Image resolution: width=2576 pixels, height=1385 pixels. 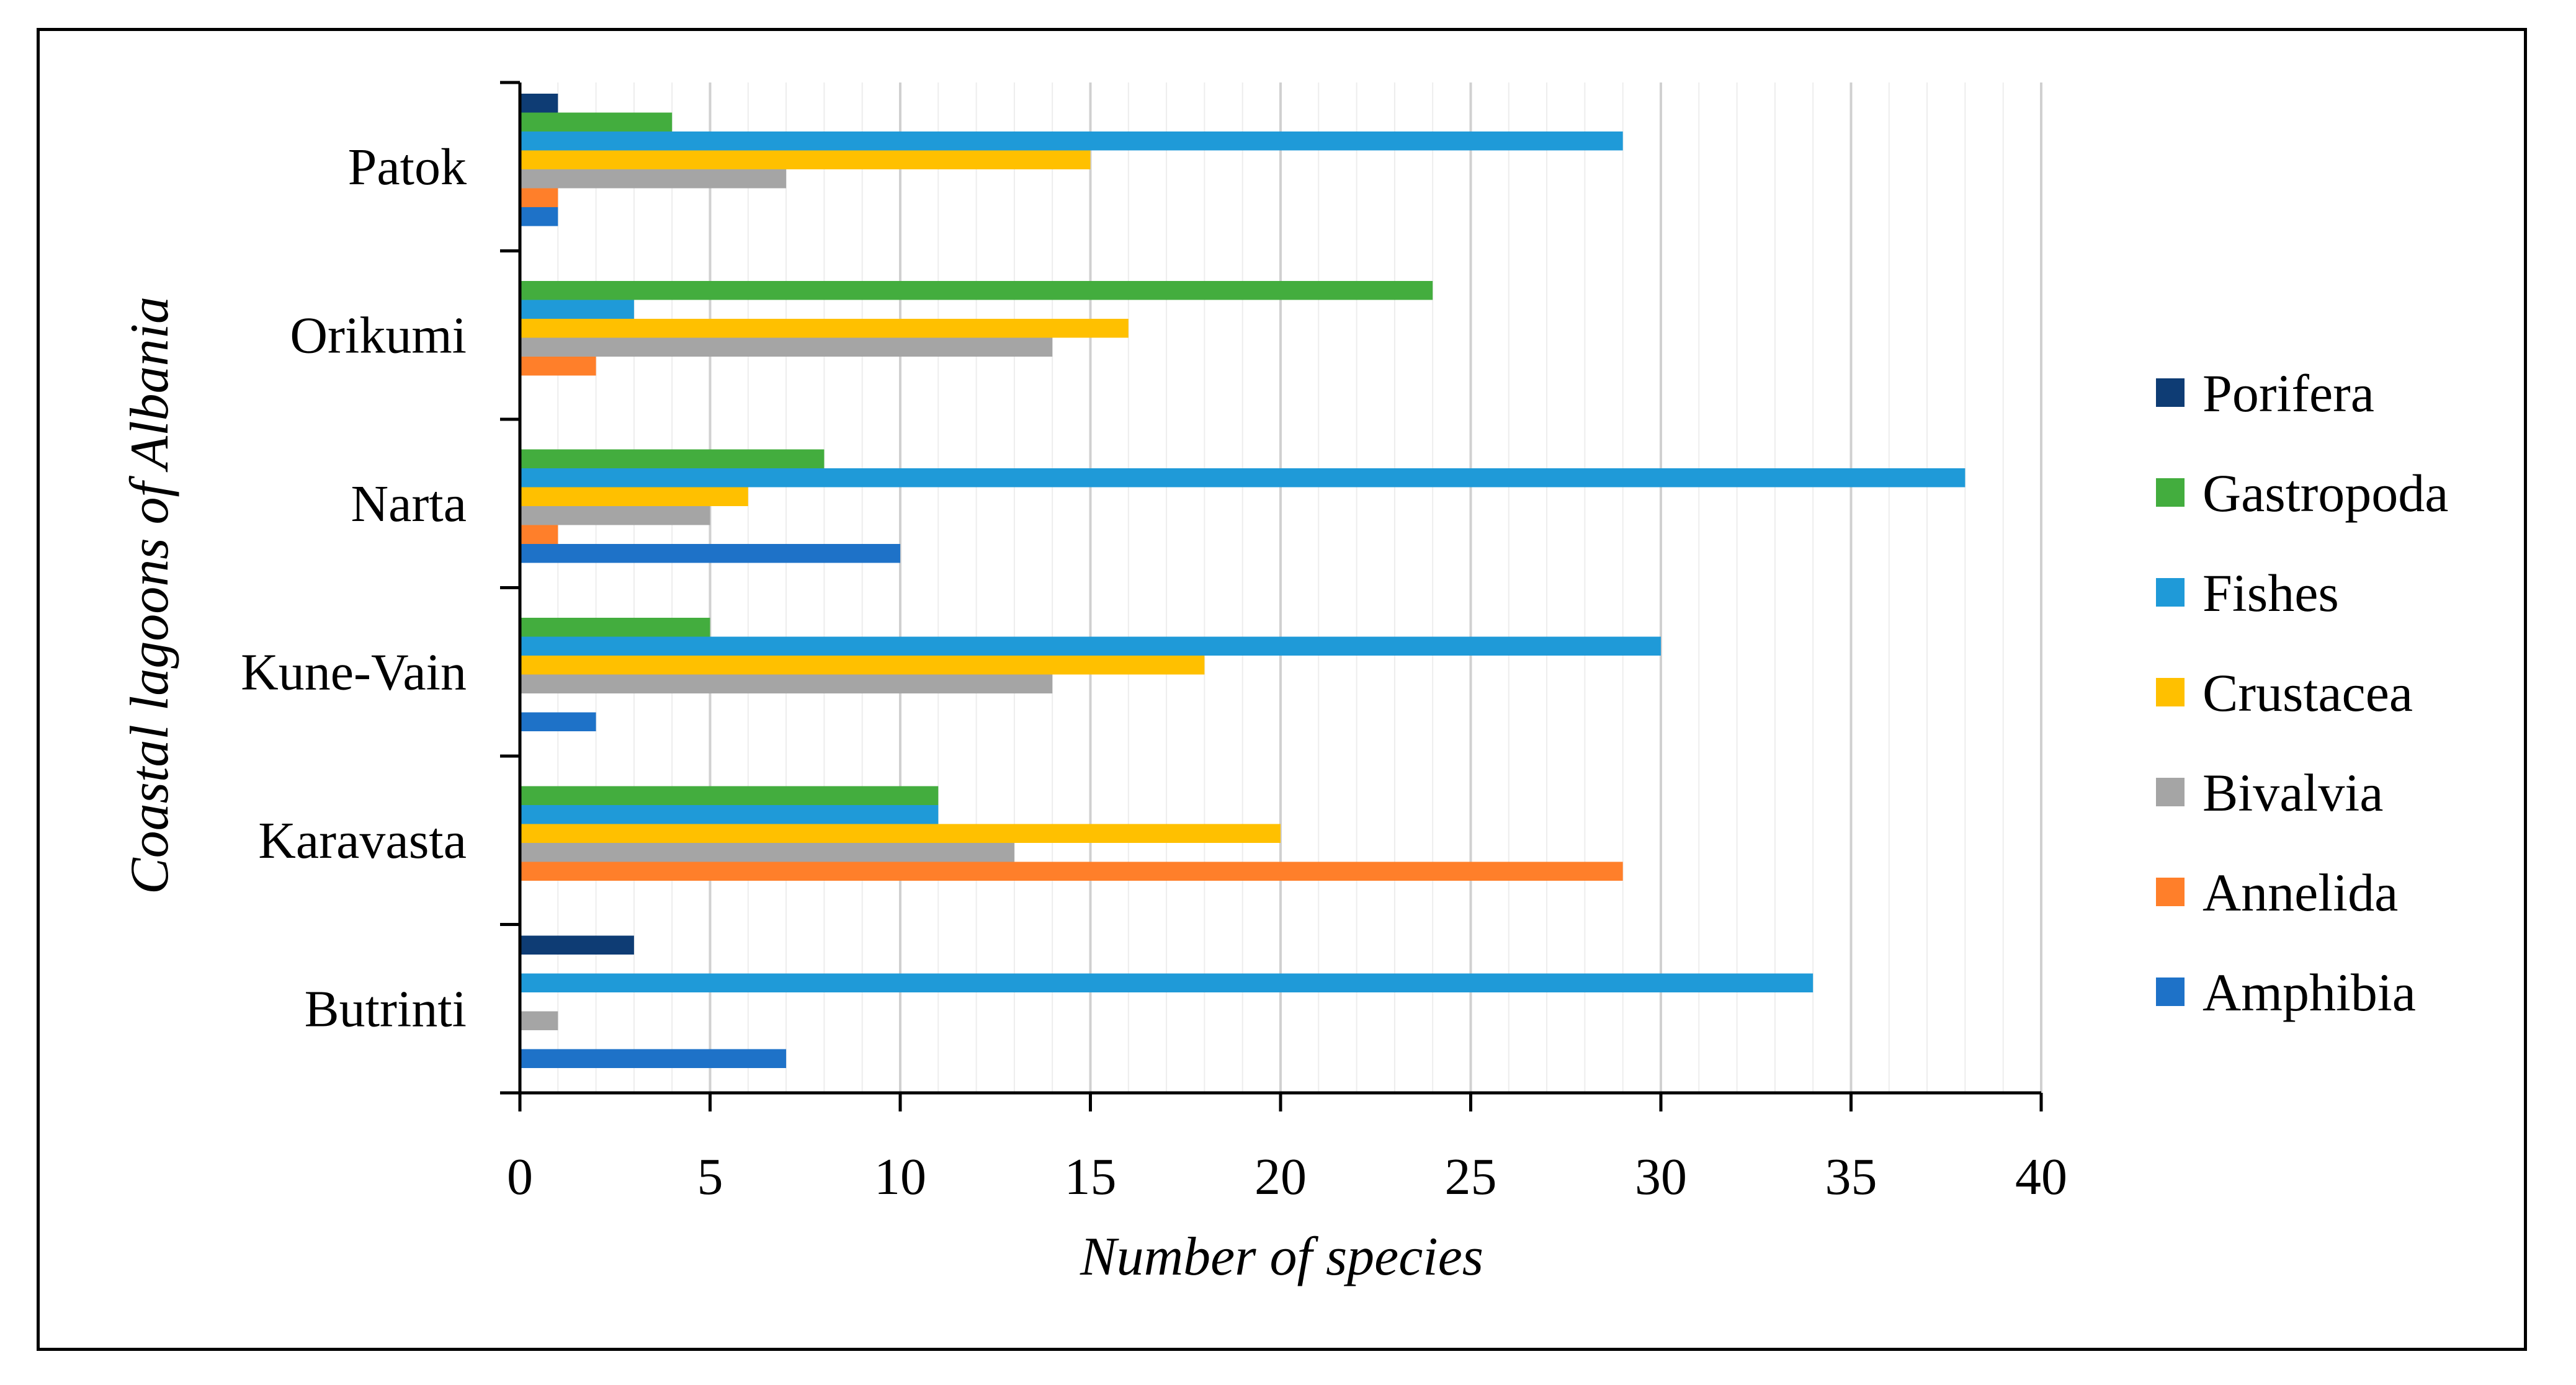 I want to click on bar-orikumi-gastropoda, so click(x=976, y=290).